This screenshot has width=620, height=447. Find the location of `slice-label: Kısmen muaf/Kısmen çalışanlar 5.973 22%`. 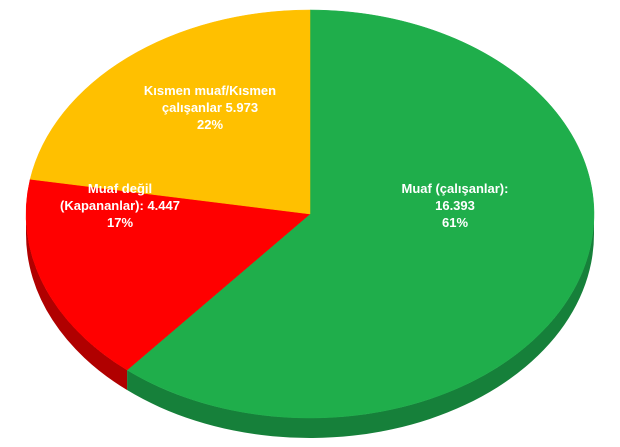

slice-label: Kısmen muaf/Kısmen çalışanlar 5.973 22% is located at coordinates (210, 107).